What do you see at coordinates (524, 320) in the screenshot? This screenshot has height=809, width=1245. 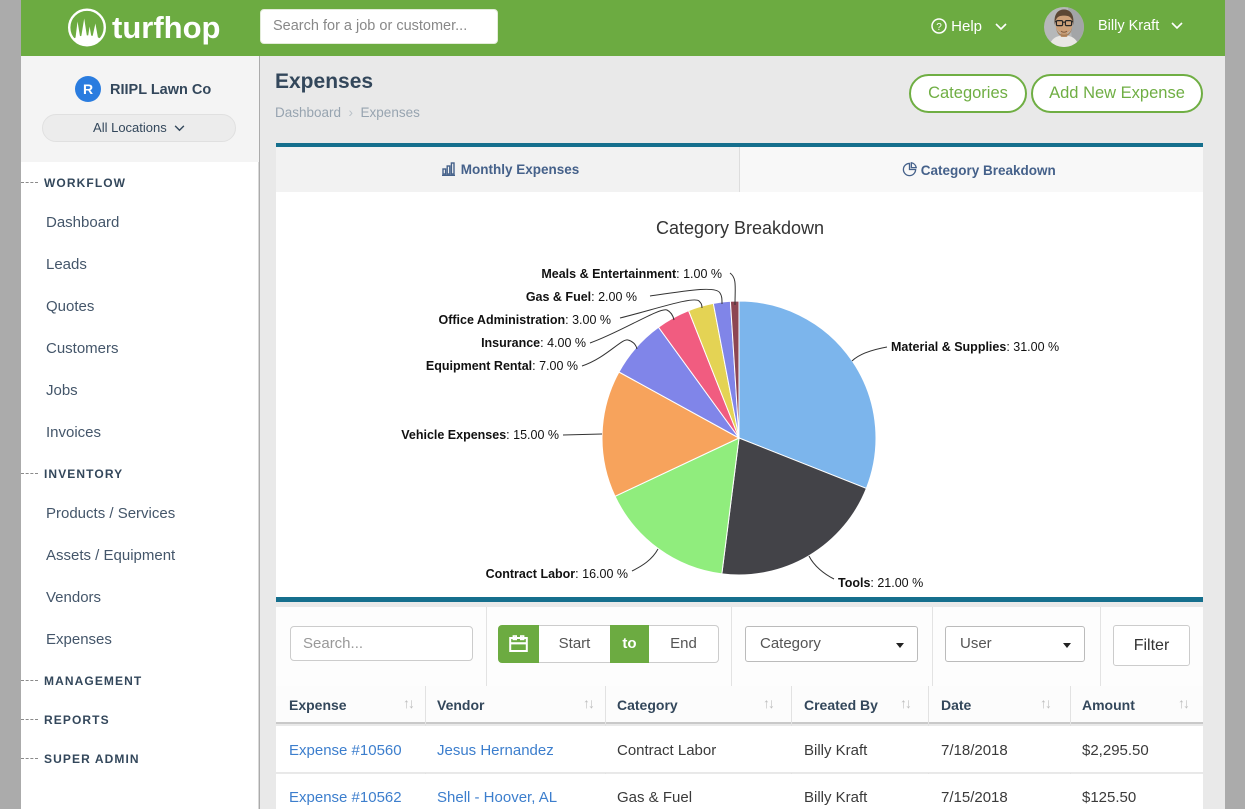 I see `svg-text: Office Administration: 3.00 %` at bounding box center [524, 320].